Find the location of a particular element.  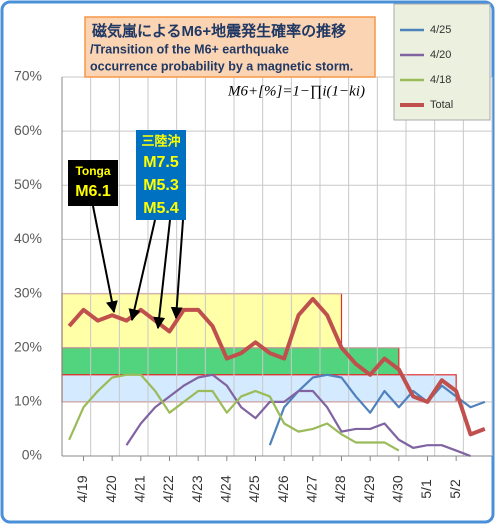

title-box is located at coordinates (230, 47).